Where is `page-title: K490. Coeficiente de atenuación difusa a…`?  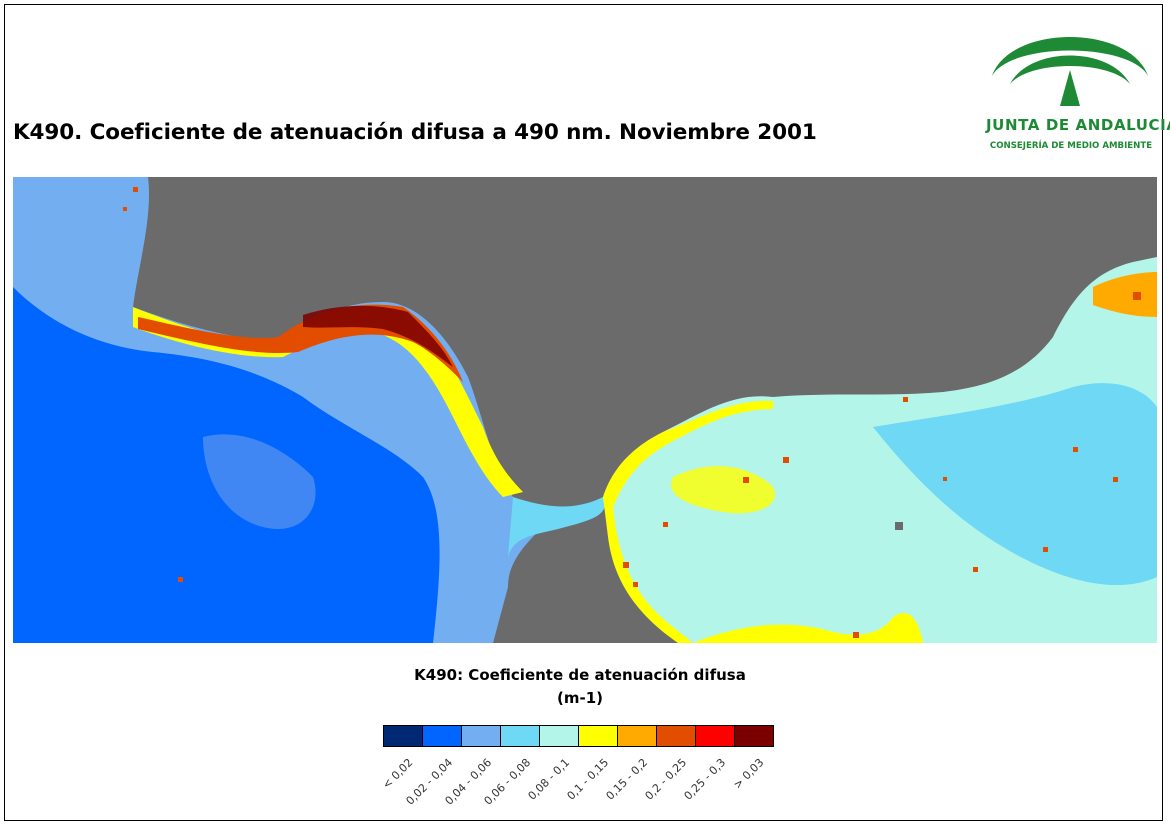 page-title: K490. Coeficiente de atenuación difusa a… is located at coordinates (415, 132).